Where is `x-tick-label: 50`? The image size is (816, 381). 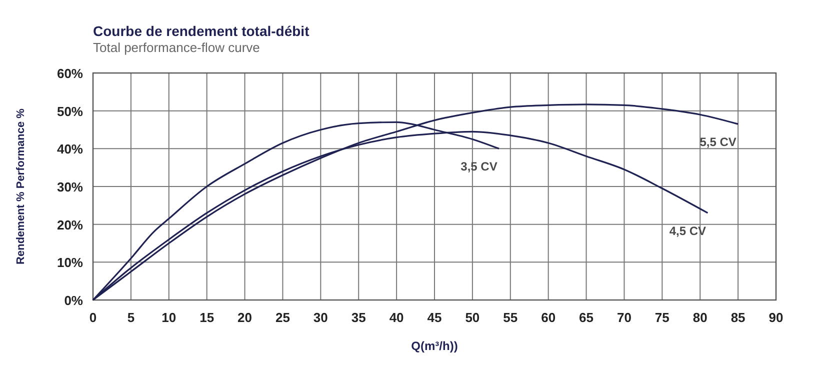 x-tick-label: 50 is located at coordinates (472, 317).